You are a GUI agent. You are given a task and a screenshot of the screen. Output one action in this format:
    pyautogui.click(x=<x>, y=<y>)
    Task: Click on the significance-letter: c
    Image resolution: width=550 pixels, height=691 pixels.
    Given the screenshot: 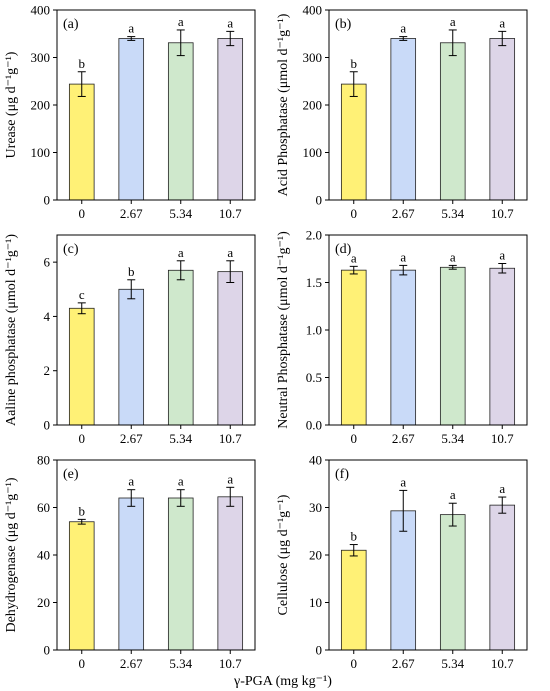 What is the action you would take?
    pyautogui.click(x=82, y=294)
    